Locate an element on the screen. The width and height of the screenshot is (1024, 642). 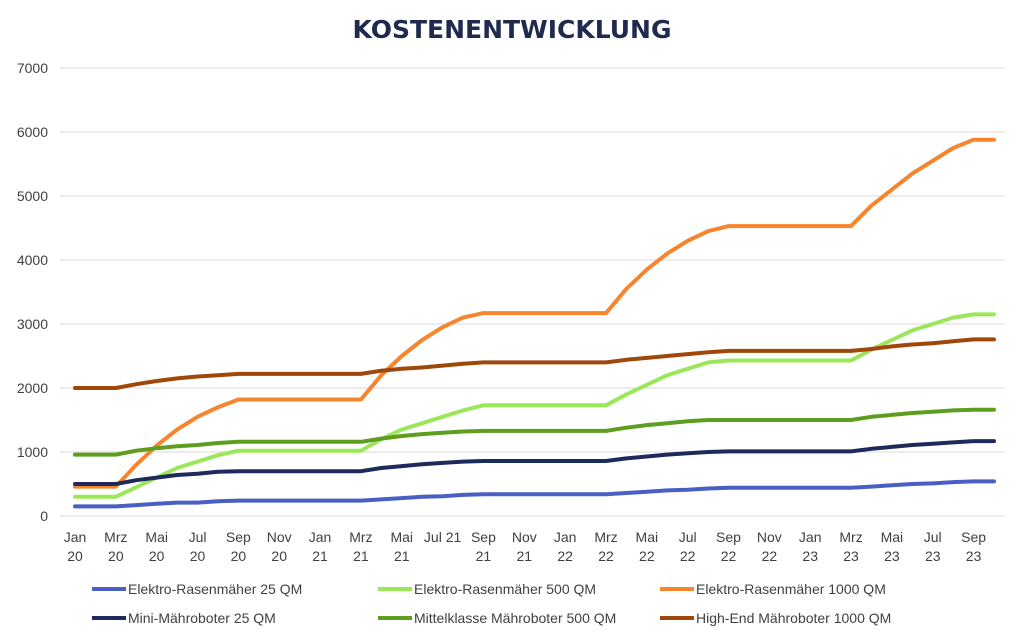
legend-label: Mittelklasse Mähroboter 500 QM is located at coordinates (515, 618).